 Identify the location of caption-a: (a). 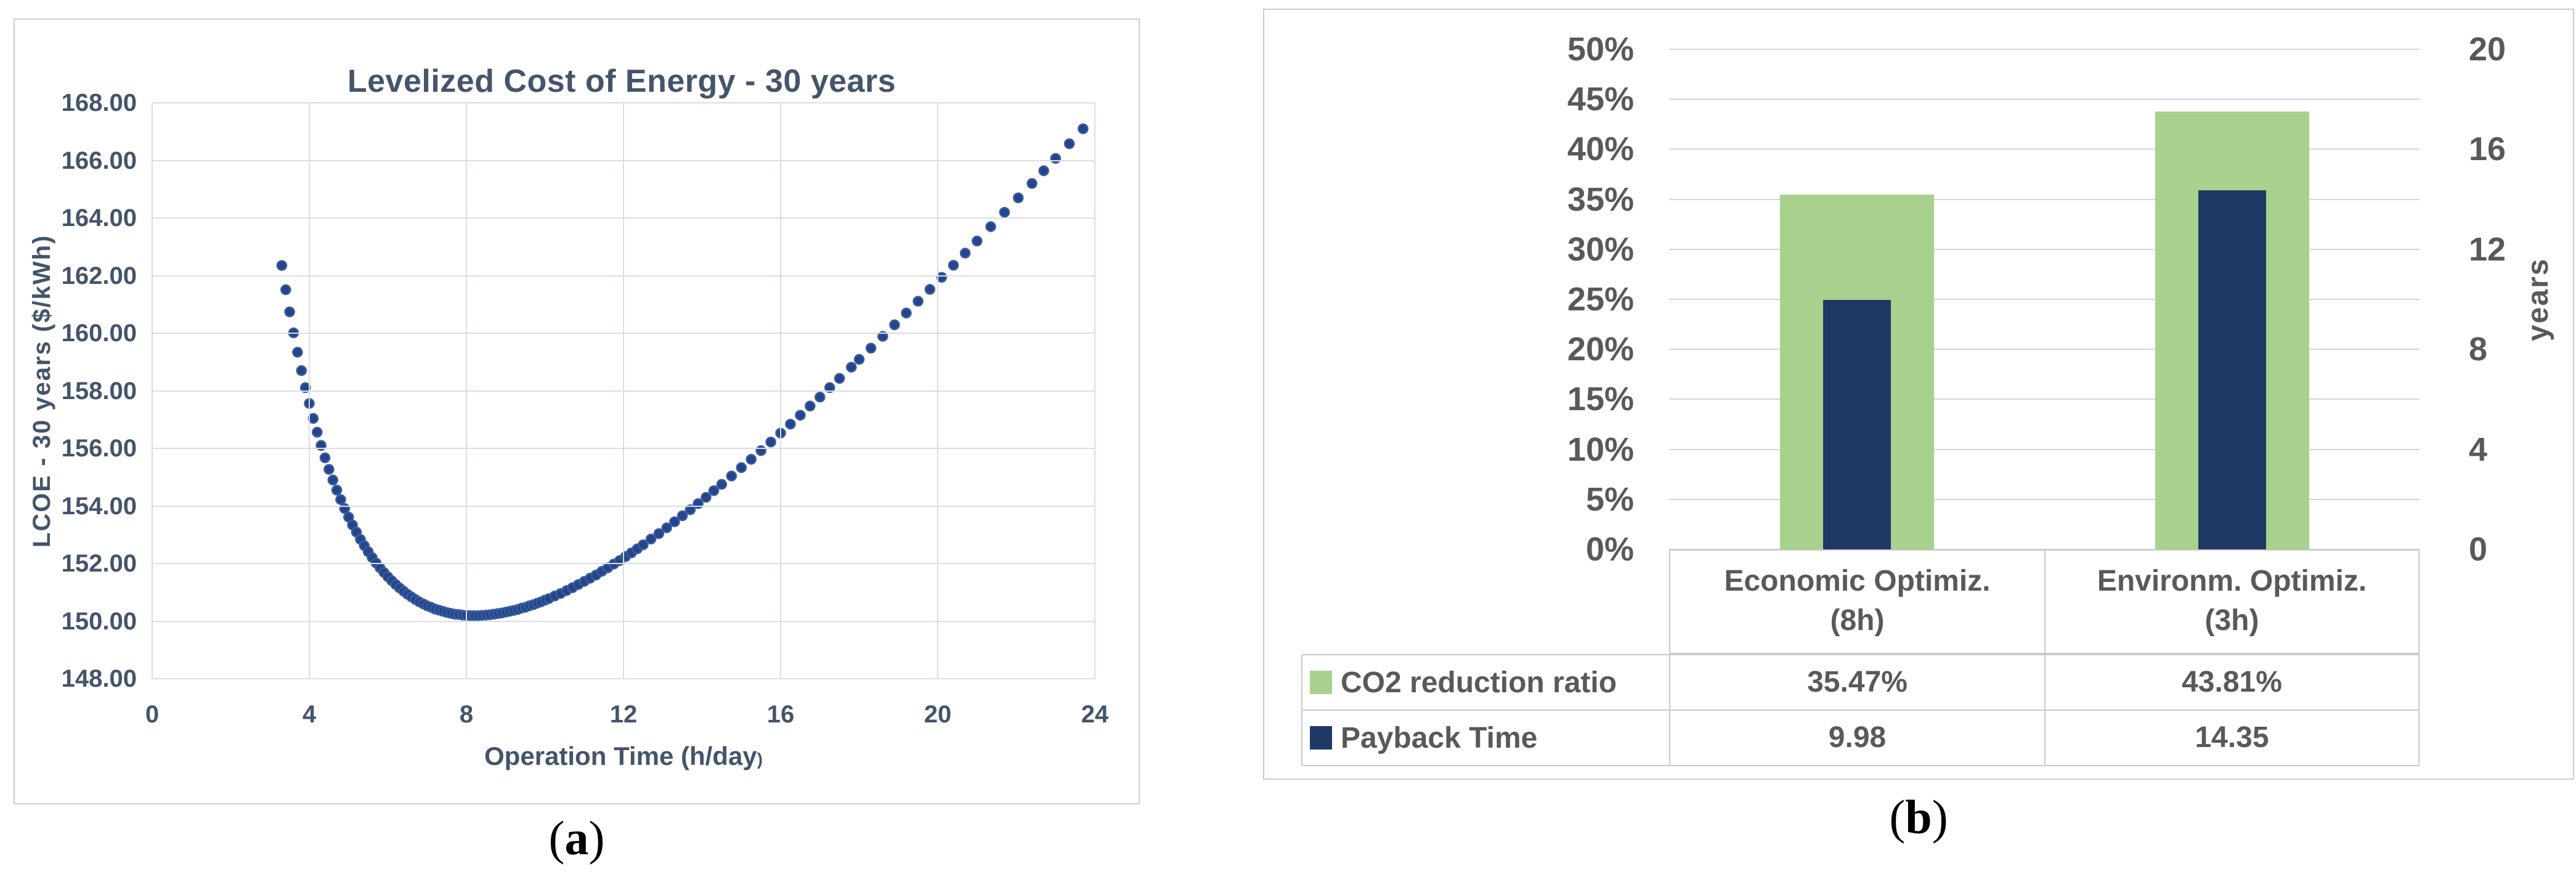
(576, 838).